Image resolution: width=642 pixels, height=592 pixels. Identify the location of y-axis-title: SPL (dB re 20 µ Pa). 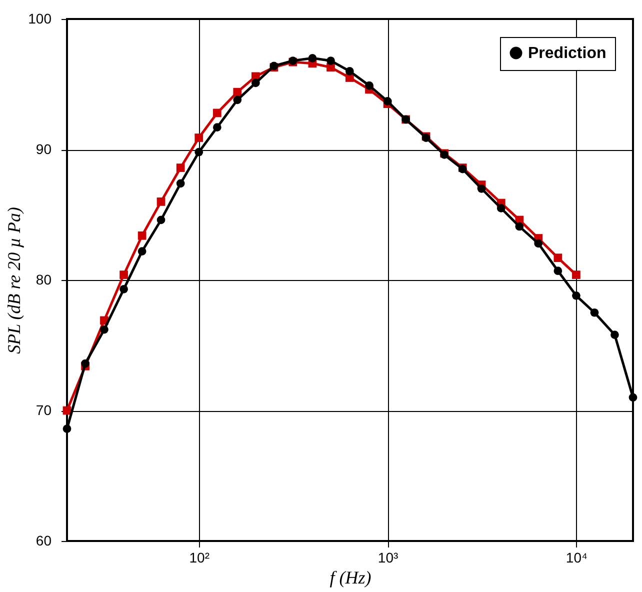
(14, 280).